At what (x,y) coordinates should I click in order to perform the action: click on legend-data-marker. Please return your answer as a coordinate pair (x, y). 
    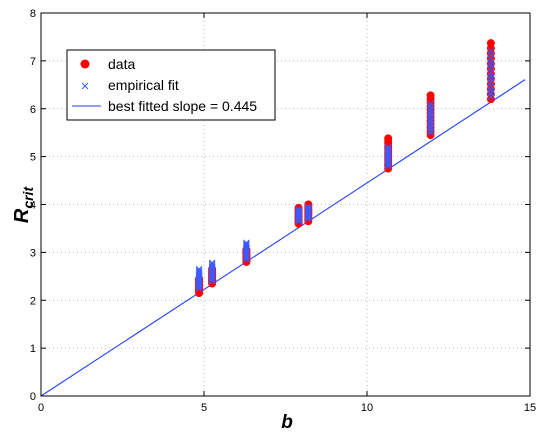
    Looking at the image, I should click on (85, 64).